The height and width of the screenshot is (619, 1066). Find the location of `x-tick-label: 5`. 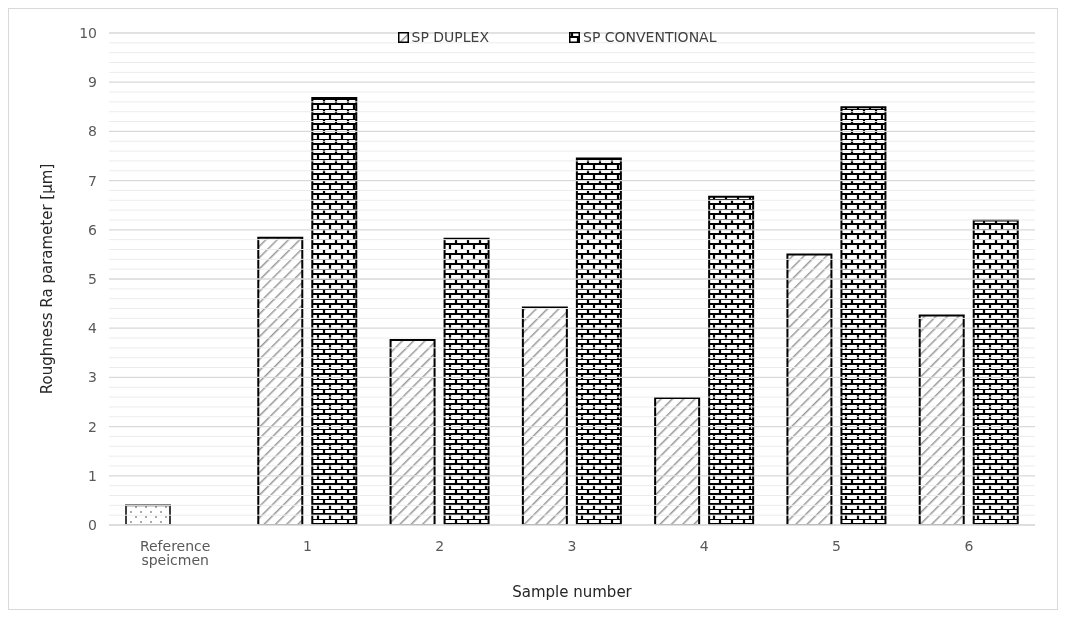

x-tick-label: 5 is located at coordinates (837, 545).